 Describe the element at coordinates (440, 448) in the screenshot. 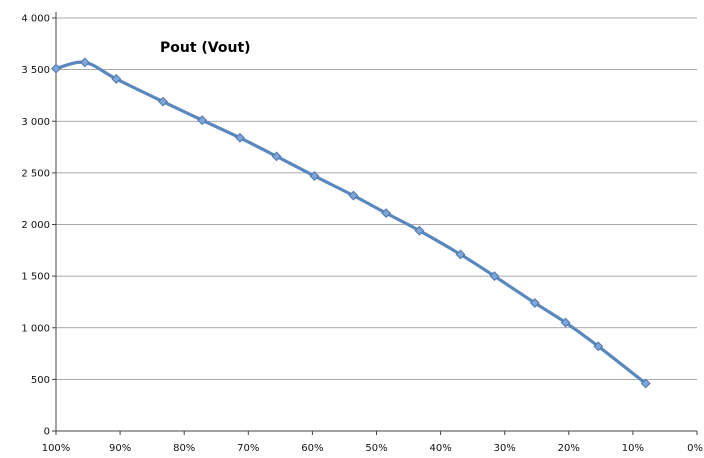

I see `x-tick-label: 40%` at that location.